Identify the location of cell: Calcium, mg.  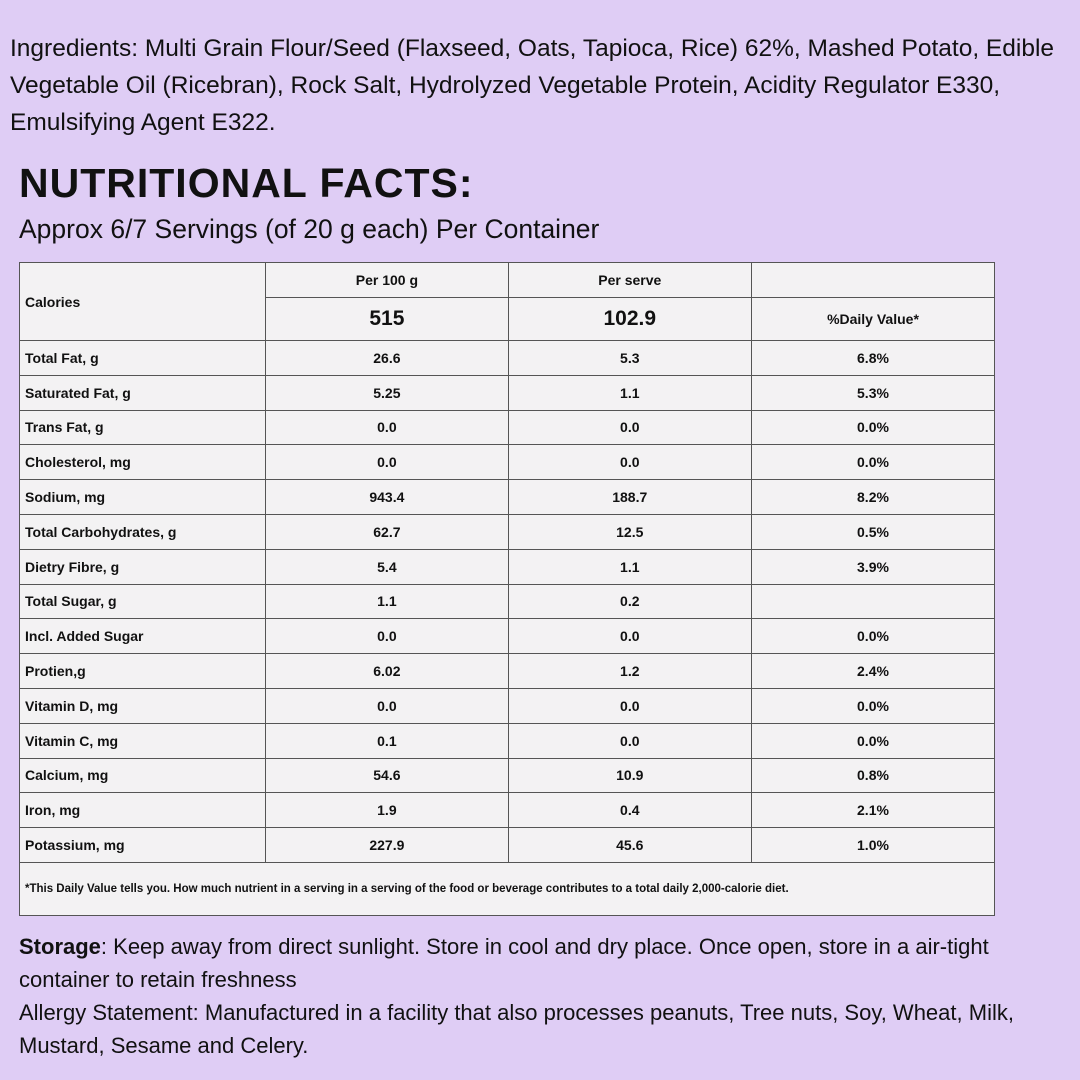
(142, 775).